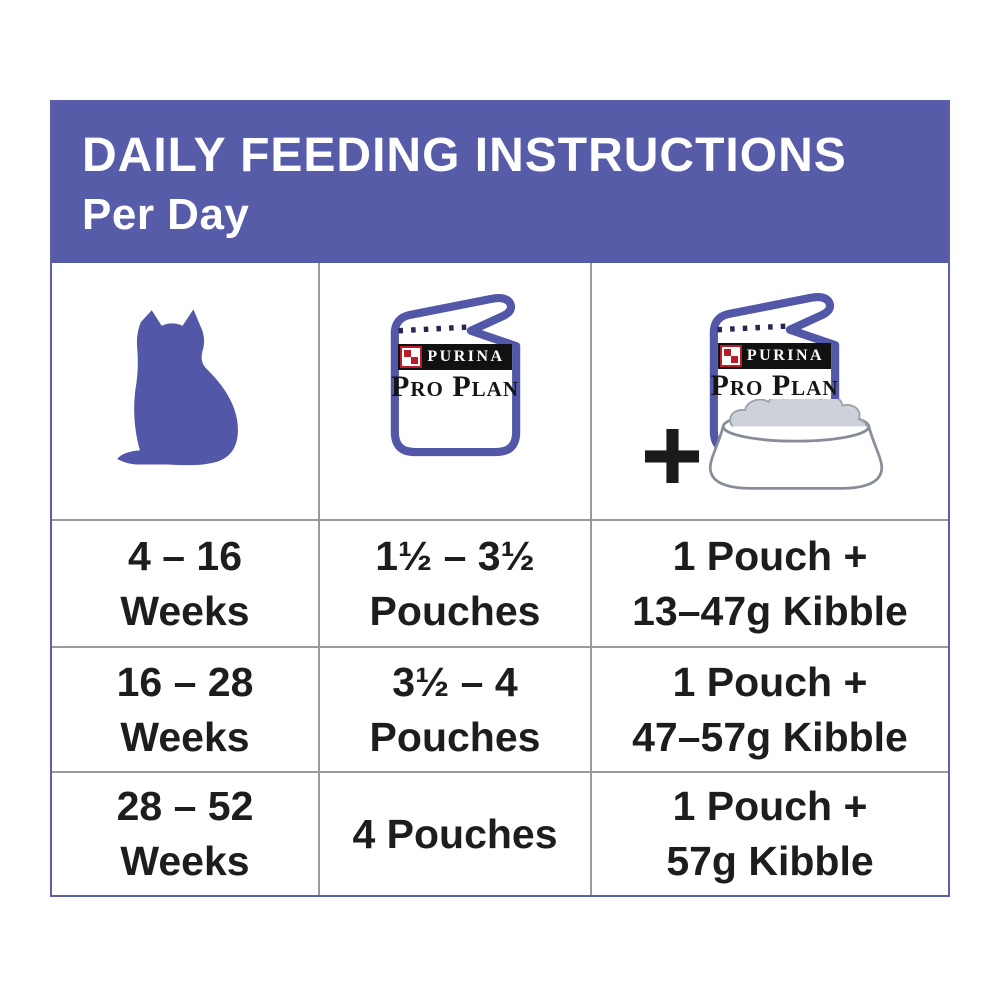  I want to click on pouches-cell-row2: 3½ – 4 Pouches, so click(456, 708).